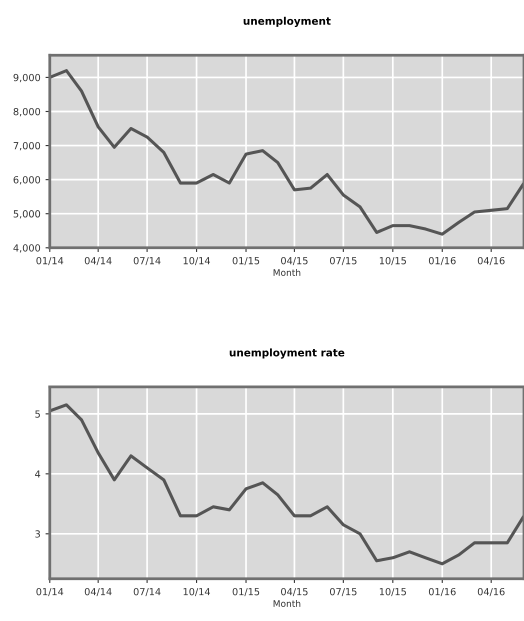 The height and width of the screenshot is (621, 524). What do you see at coordinates (37, 534) in the screenshot?
I see `y-tick-label: 3` at bounding box center [37, 534].